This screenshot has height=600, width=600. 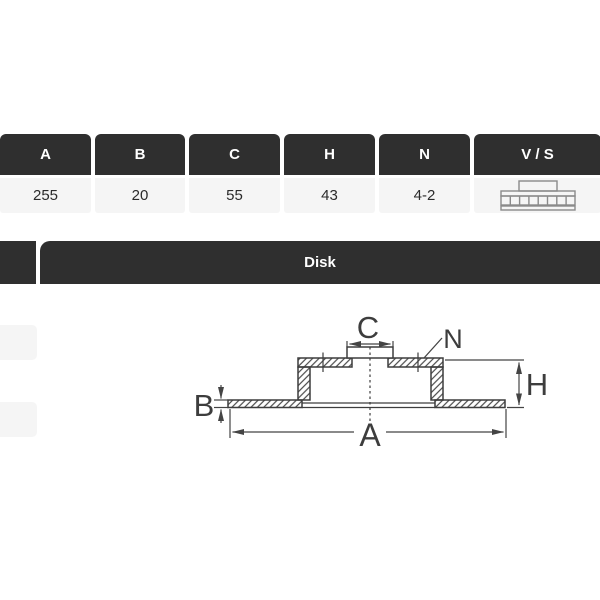 I want to click on dim-a, so click(x=368, y=423).